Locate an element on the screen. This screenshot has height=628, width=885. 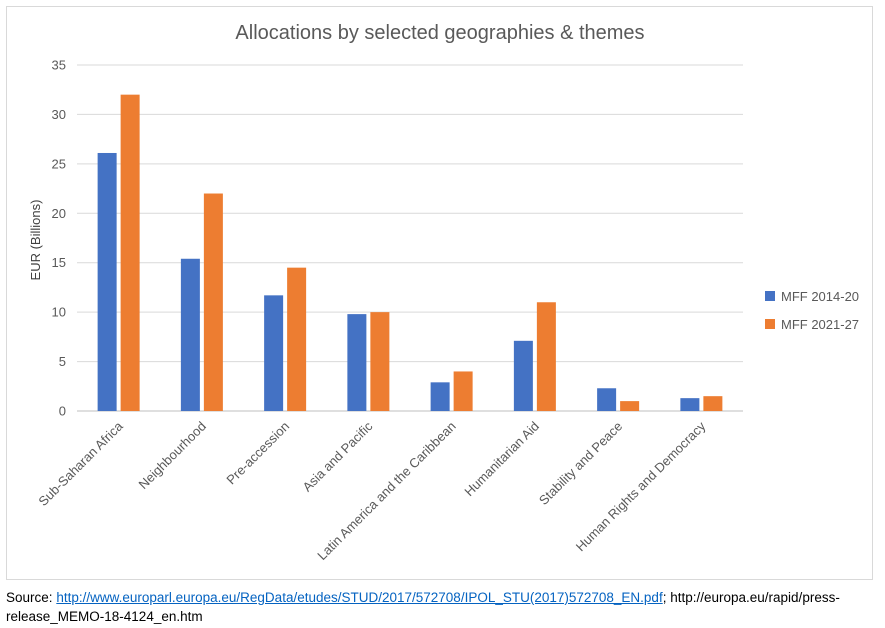
x-tick-label: Pre-accession is located at coordinates (257, 453).